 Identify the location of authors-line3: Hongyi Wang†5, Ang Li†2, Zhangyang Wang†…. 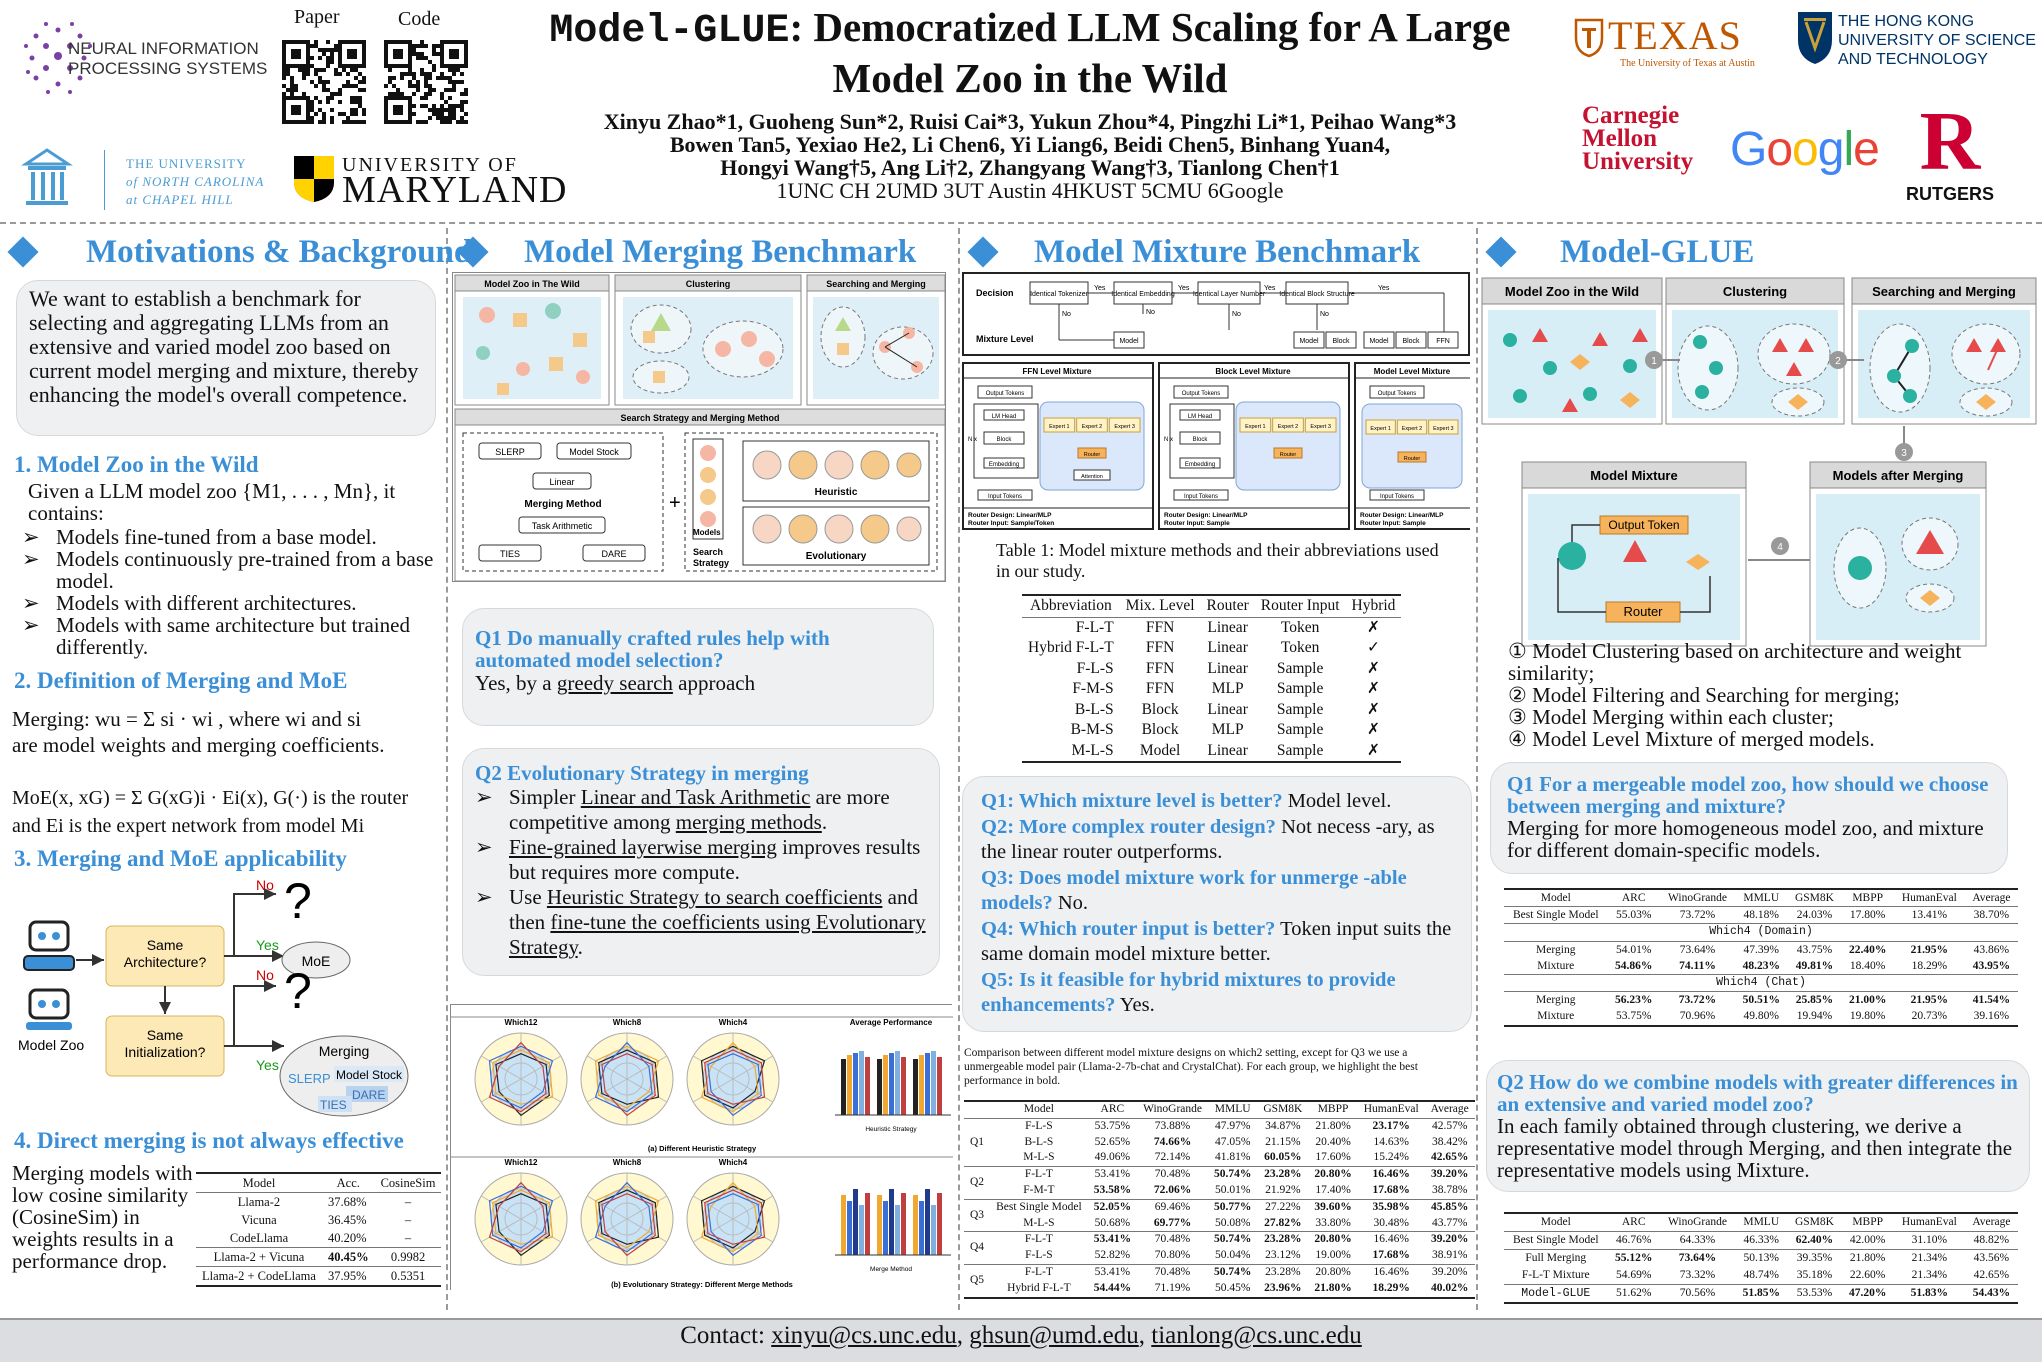
(1030, 167).